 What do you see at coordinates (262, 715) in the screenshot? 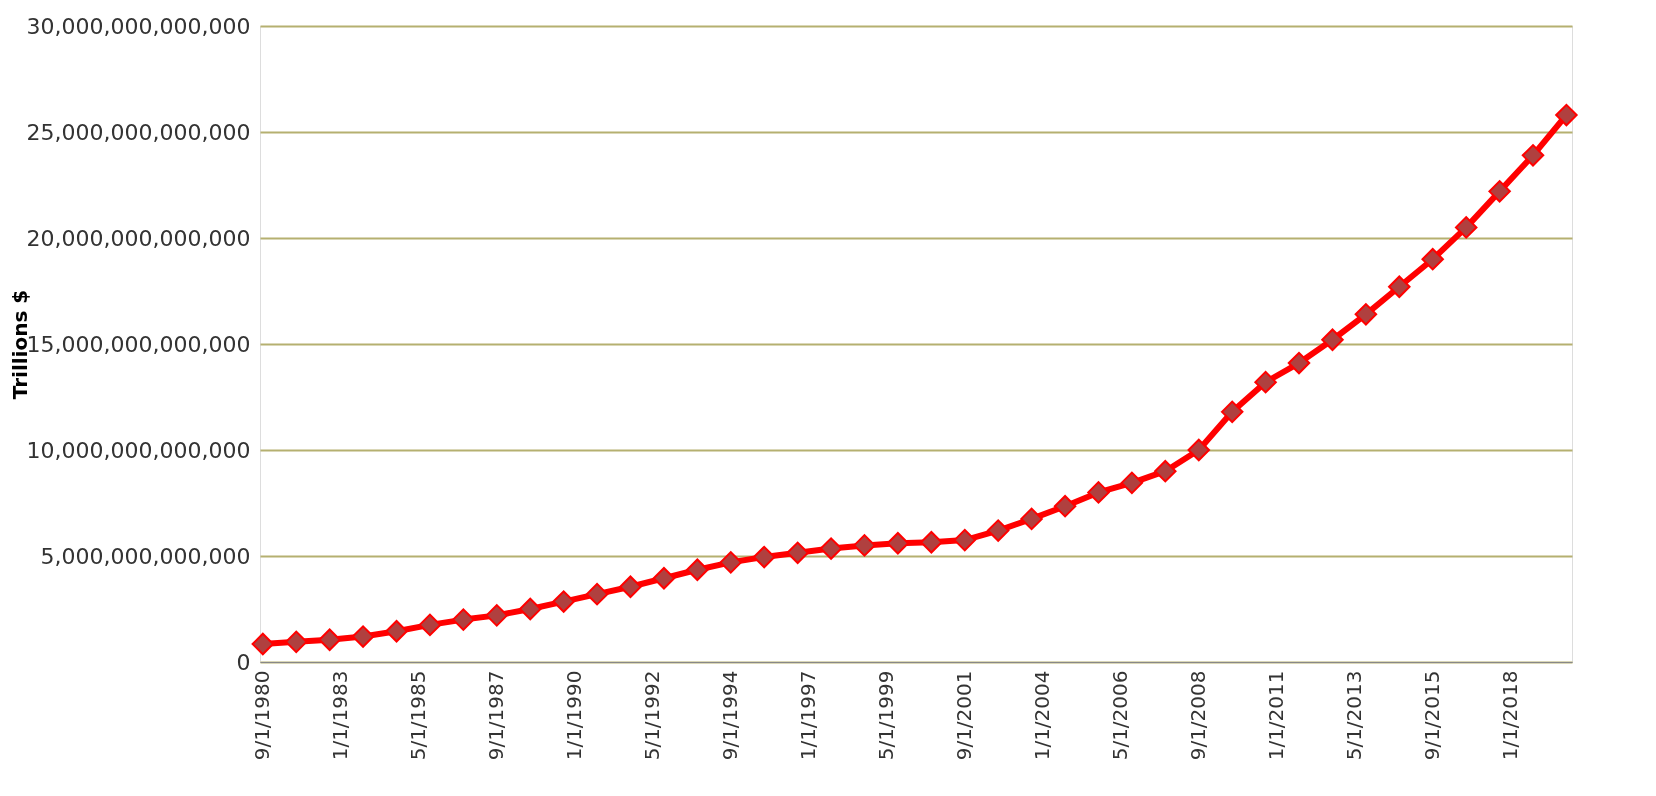
I see `x-tick-label: 9/1/1980` at bounding box center [262, 715].